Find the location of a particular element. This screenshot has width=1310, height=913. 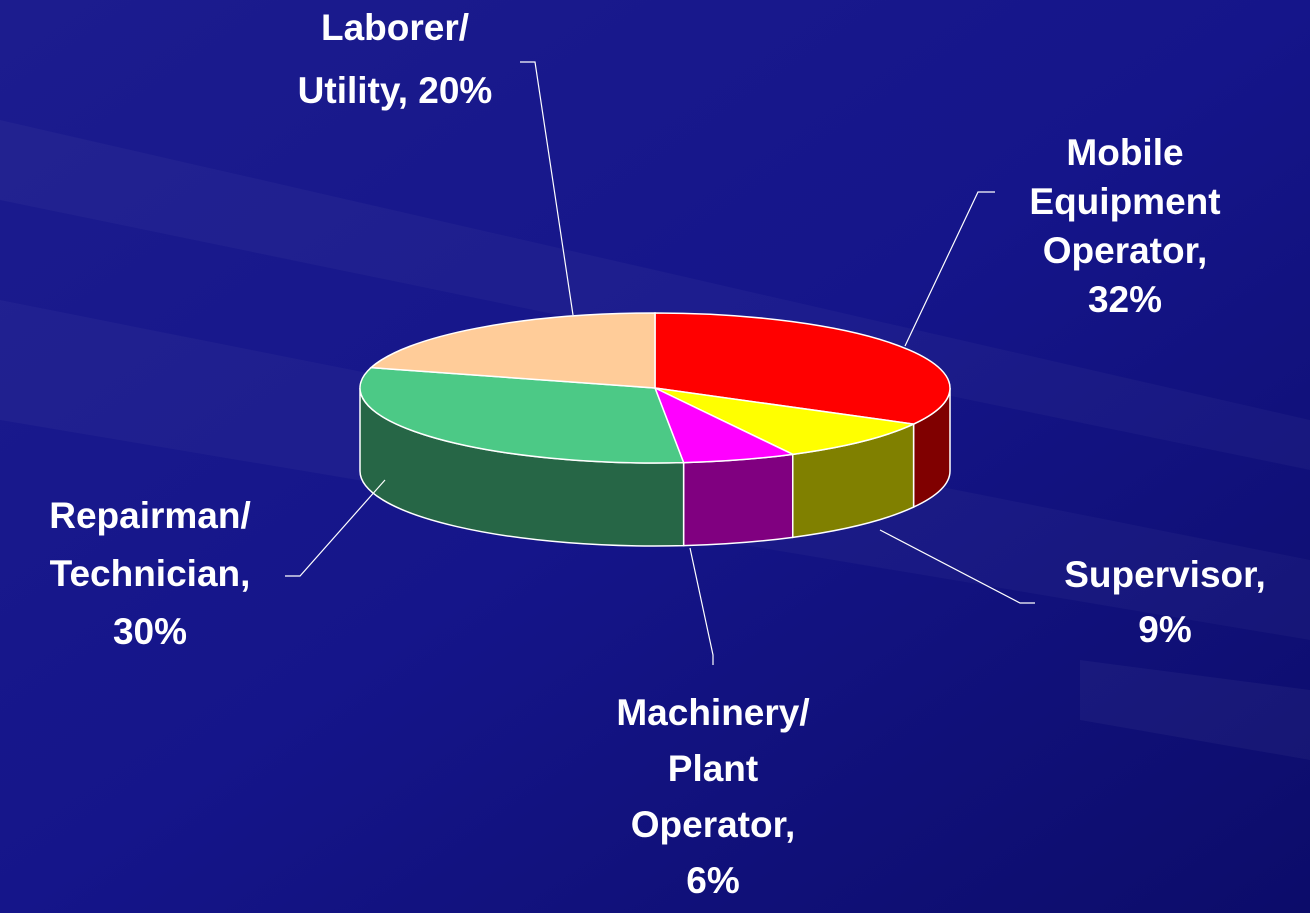

label-line: Equipment is located at coordinates (1124, 201).